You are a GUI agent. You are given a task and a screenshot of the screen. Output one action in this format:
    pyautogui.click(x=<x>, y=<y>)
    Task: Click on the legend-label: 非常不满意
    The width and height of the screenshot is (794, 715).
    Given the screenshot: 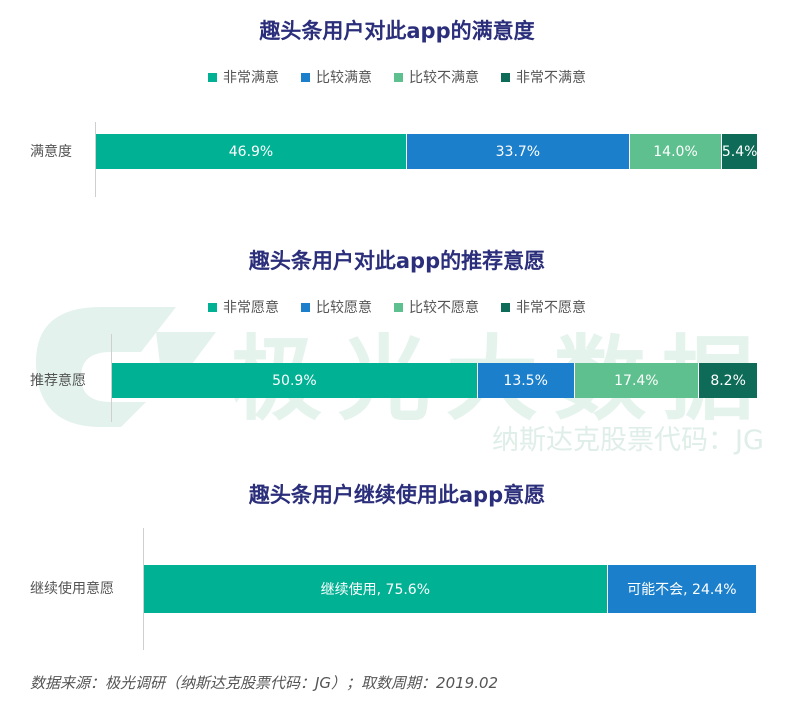 What is the action you would take?
    pyautogui.click(x=551, y=78)
    